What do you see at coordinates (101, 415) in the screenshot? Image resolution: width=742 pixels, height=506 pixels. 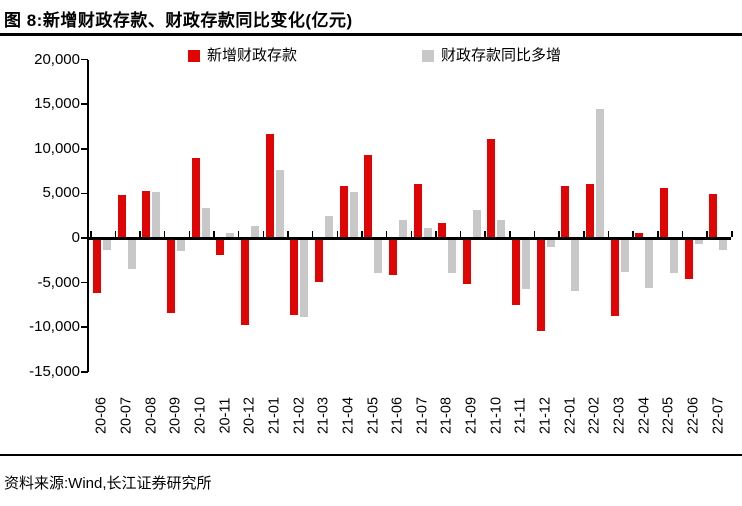 I see `x-axis-label: 20-06` at bounding box center [101, 415].